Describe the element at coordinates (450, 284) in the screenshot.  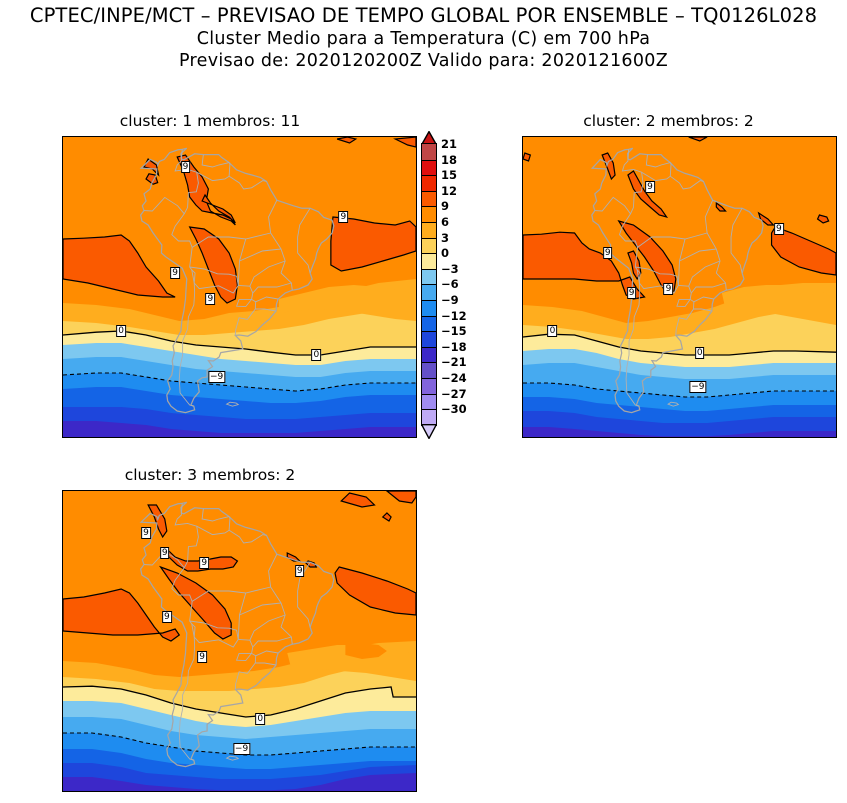
I see `colorbar-tick-label: −6` at that location.